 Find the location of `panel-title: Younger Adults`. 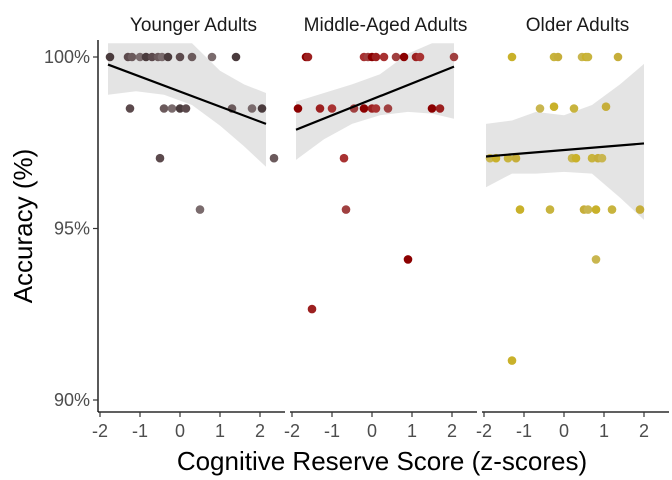

panel-title: Younger Adults is located at coordinates (193, 25).